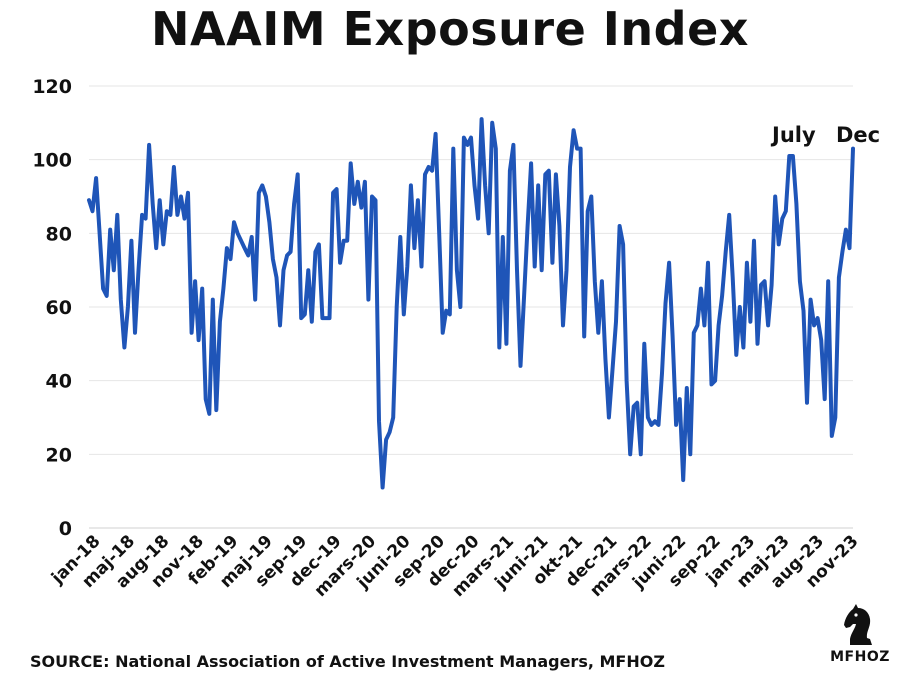 This screenshot has height=675, width=900. Describe the element at coordinates (793, 135) in the screenshot. I see `annotation-july: July` at that location.